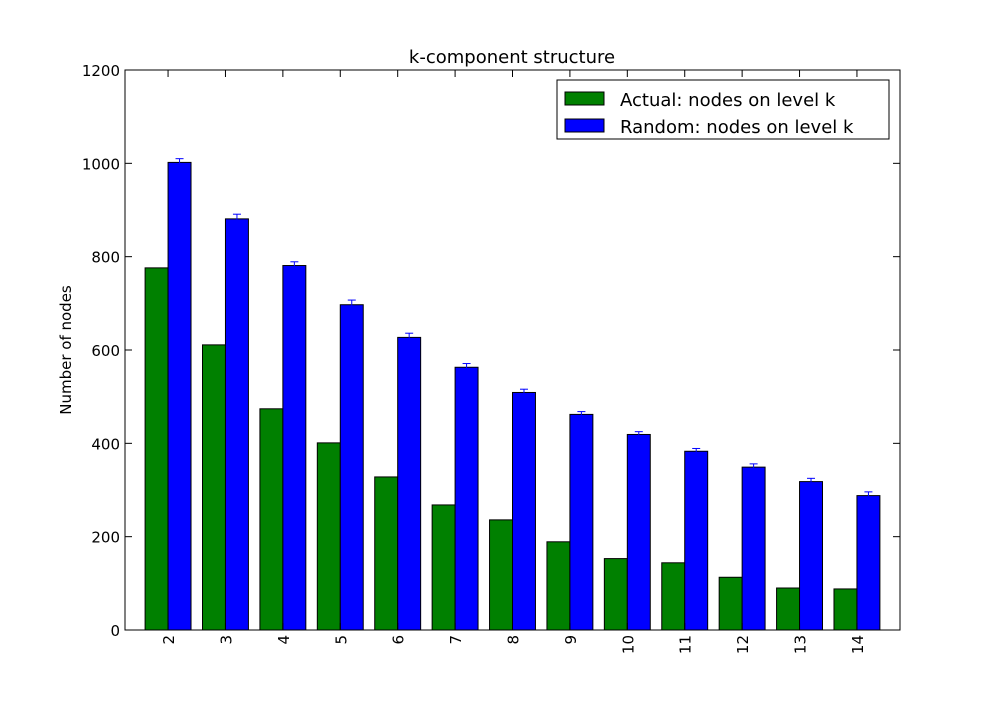 This screenshot has width=1000, height=704. I want to click on x-tick-label-6: 6, so click(399, 640).